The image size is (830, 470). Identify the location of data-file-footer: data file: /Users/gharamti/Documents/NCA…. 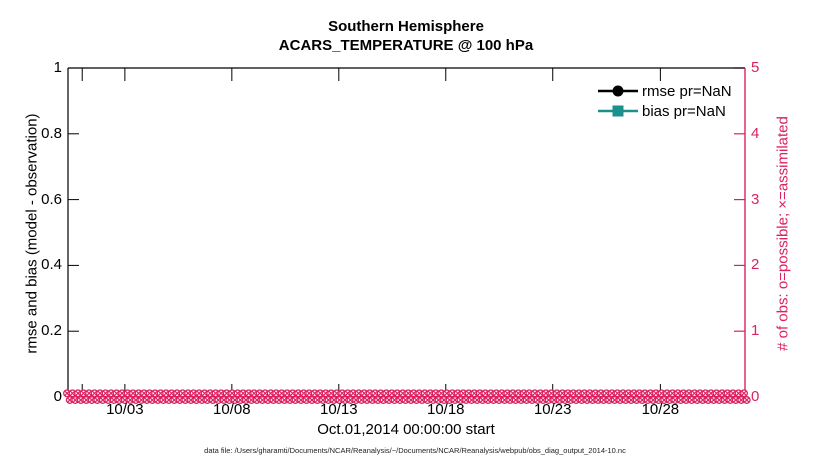
(415, 450).